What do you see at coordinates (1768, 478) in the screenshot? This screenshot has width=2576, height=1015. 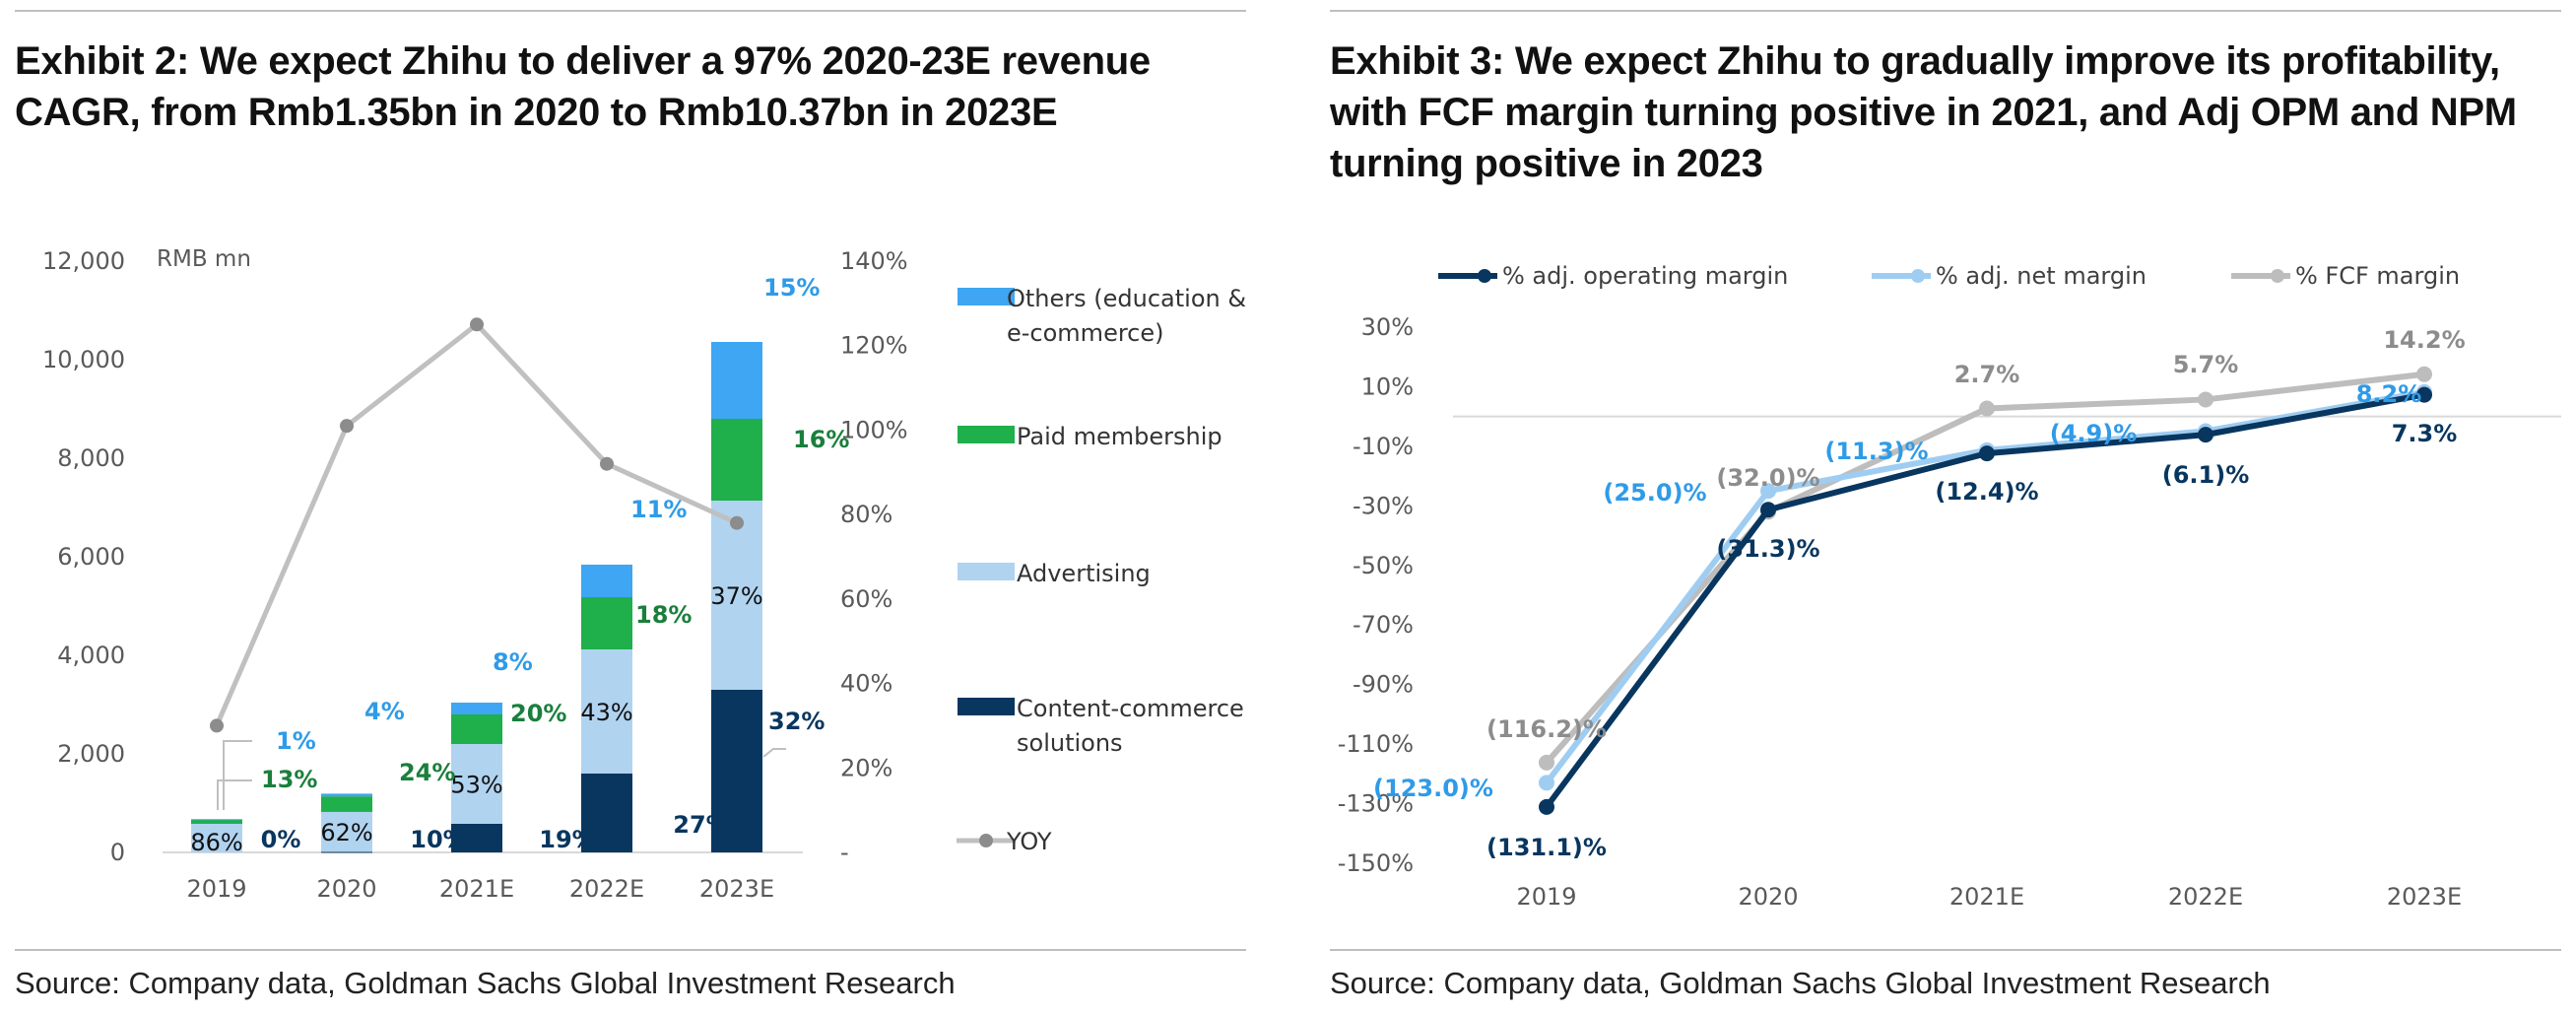 I see `fcf-margin-label: (32.0)%` at bounding box center [1768, 478].